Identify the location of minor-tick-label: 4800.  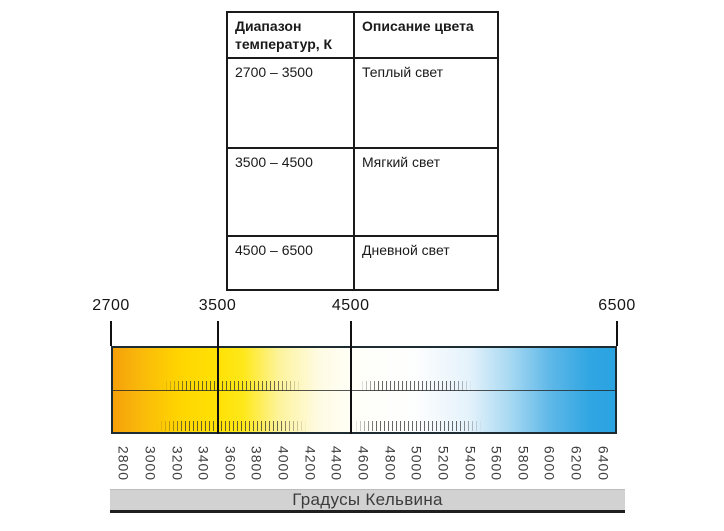
(390, 463).